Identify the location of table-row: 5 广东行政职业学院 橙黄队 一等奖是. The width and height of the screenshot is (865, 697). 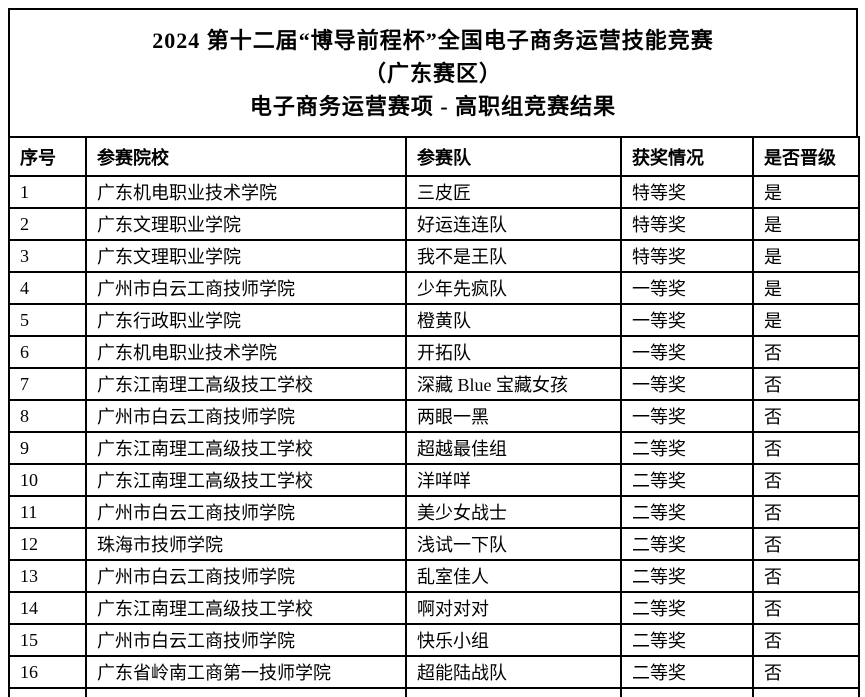
(434, 320).